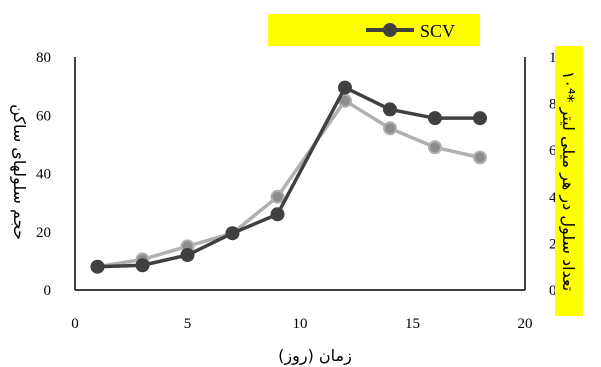  Describe the element at coordinates (48, 291) in the screenshot. I see `left-y-tick-label: 0` at that location.